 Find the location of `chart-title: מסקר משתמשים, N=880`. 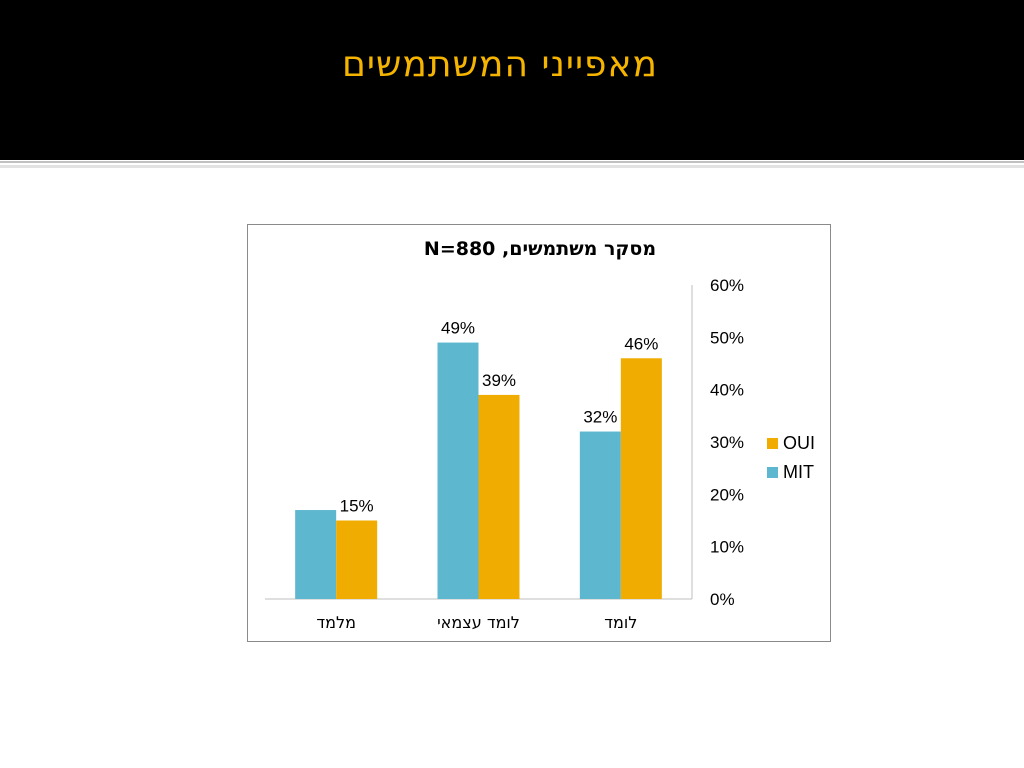

chart-title: מסקר משתמשים, N=880 is located at coordinates (540, 249).